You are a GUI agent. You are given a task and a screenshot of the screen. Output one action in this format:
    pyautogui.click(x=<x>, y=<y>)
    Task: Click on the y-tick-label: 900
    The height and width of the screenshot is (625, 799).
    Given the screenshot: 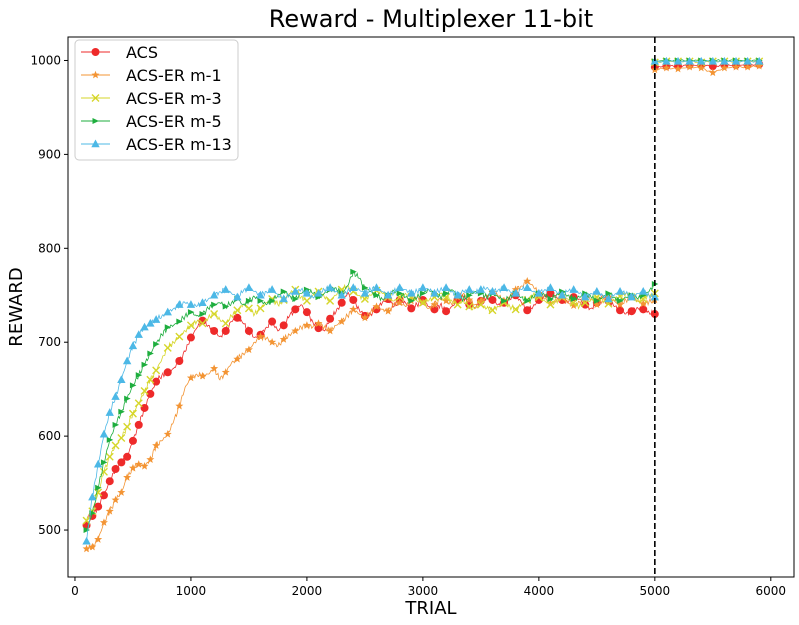 What is the action you would take?
    pyautogui.click(x=49, y=154)
    